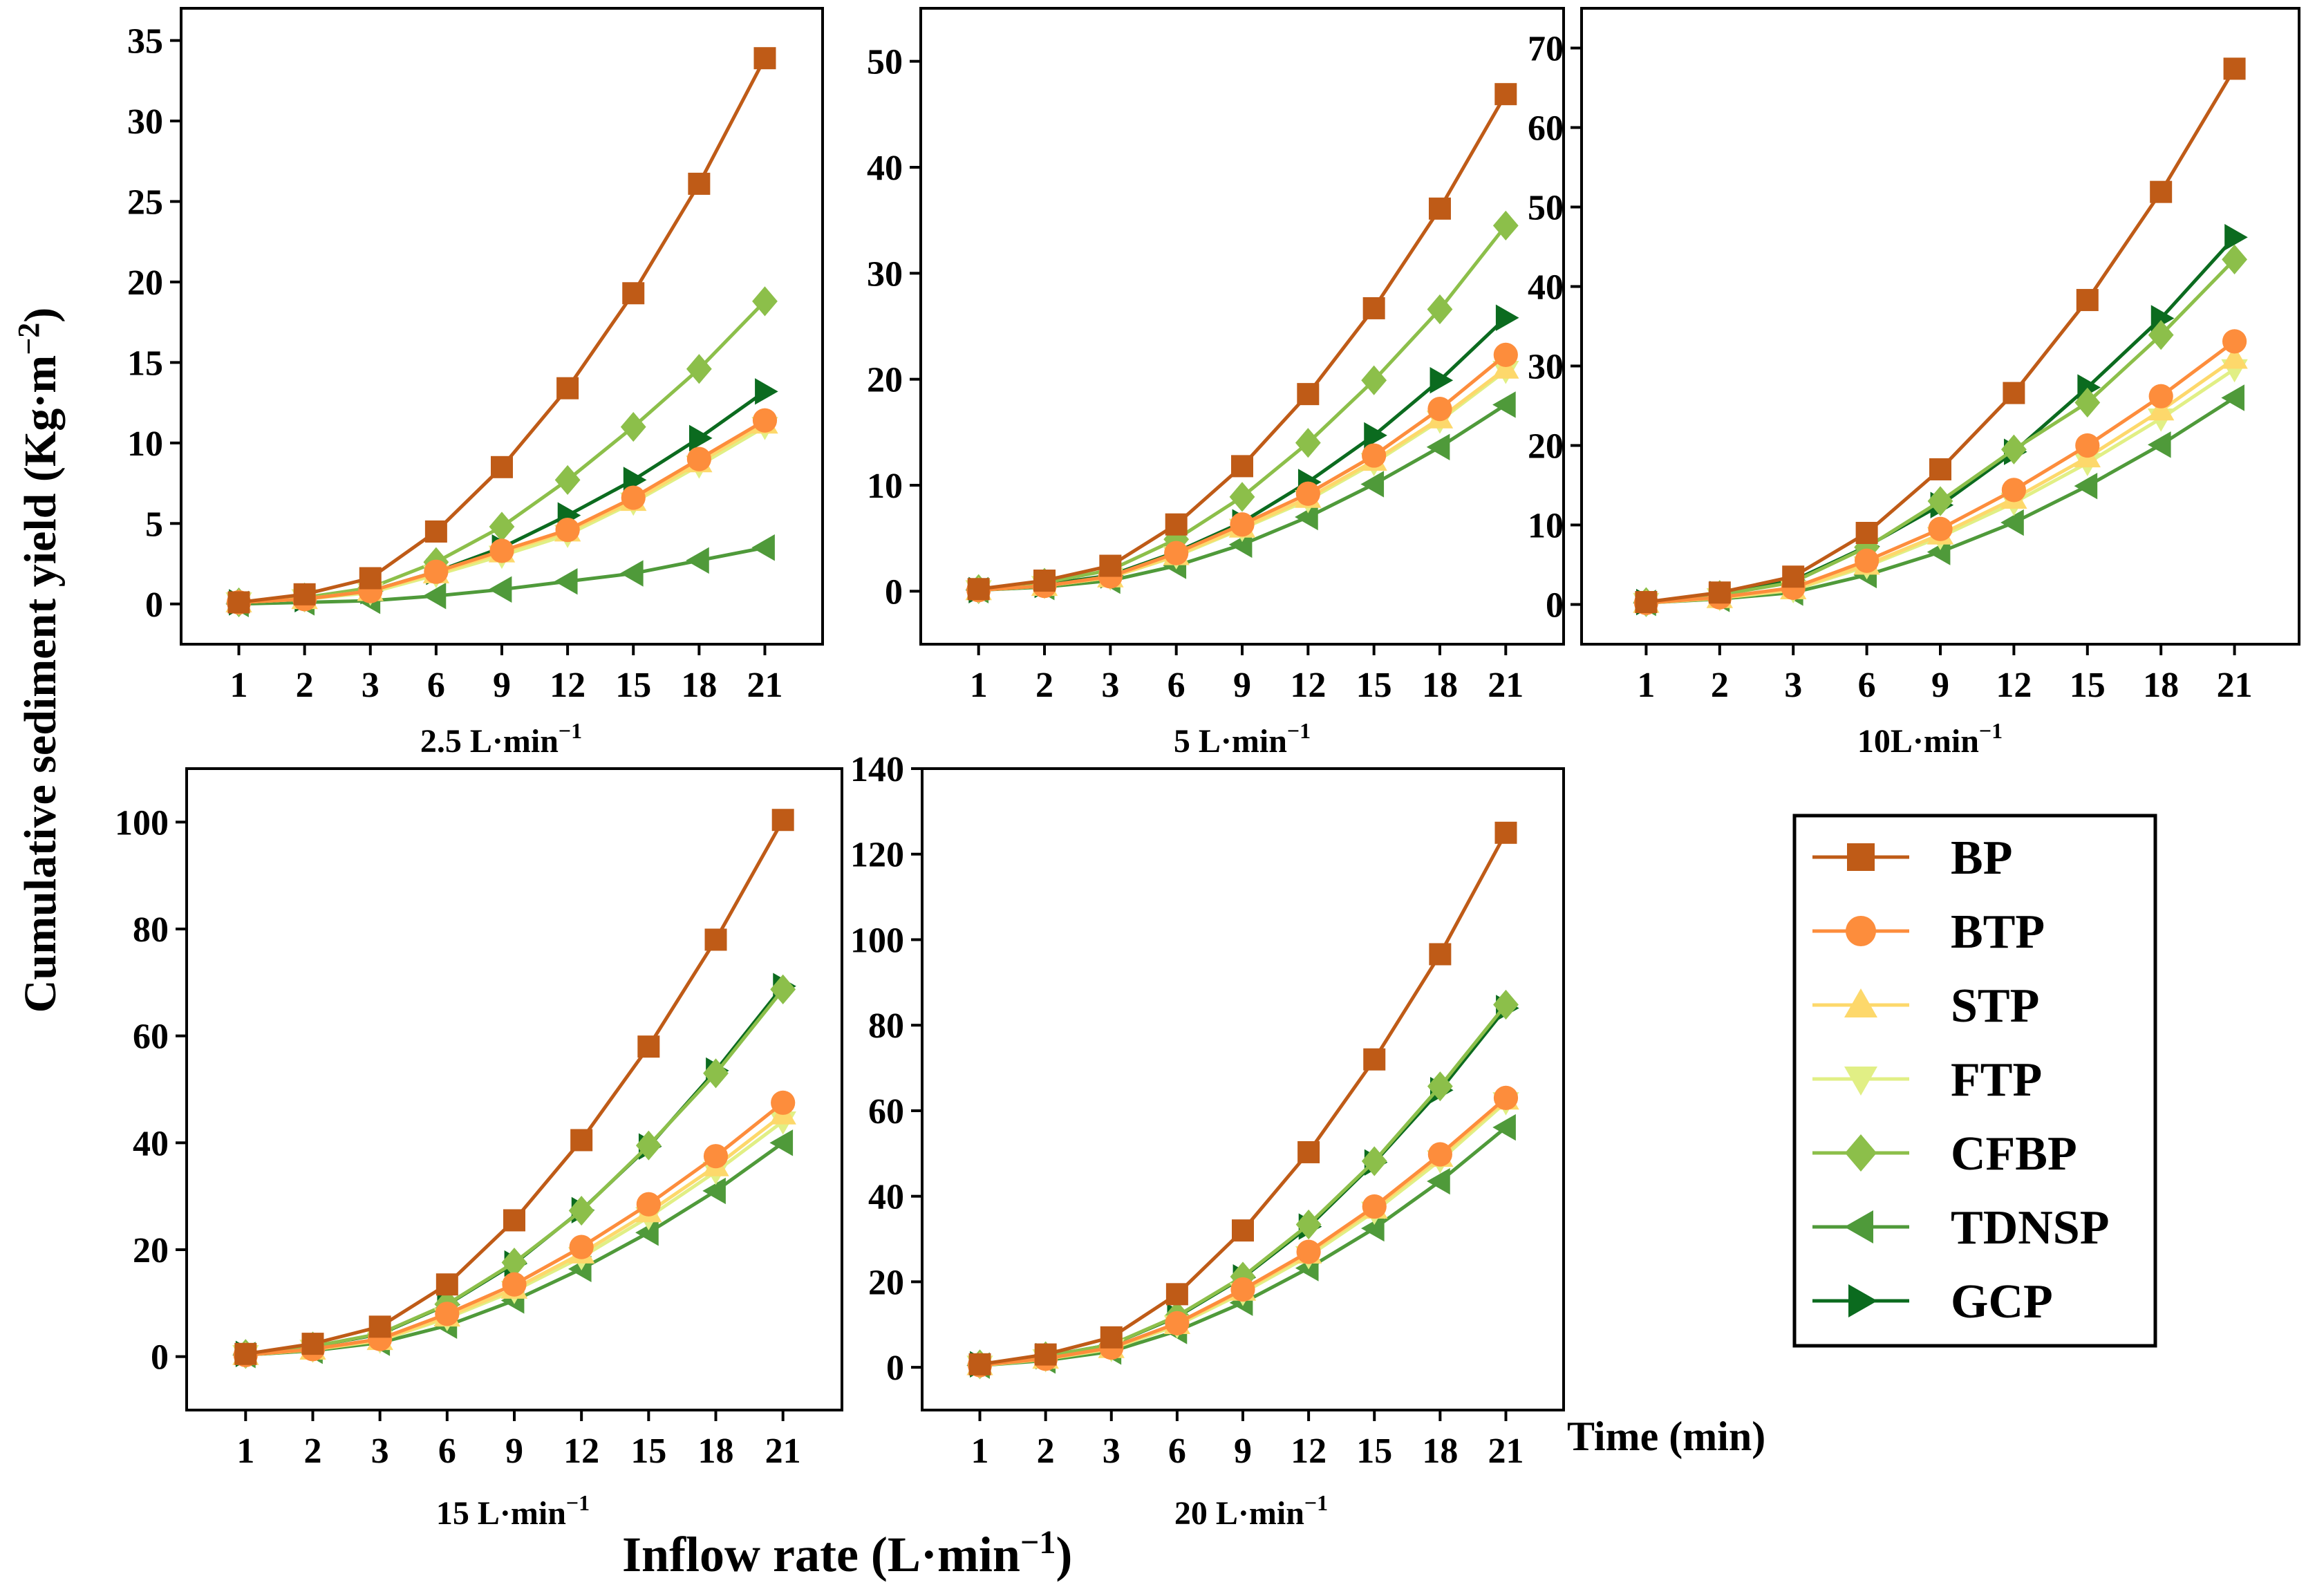 Image resolution: width=2306 pixels, height=1596 pixels. What do you see at coordinates (1940, 685) in the screenshot?
I see `x-tick-label: 9` at bounding box center [1940, 685].